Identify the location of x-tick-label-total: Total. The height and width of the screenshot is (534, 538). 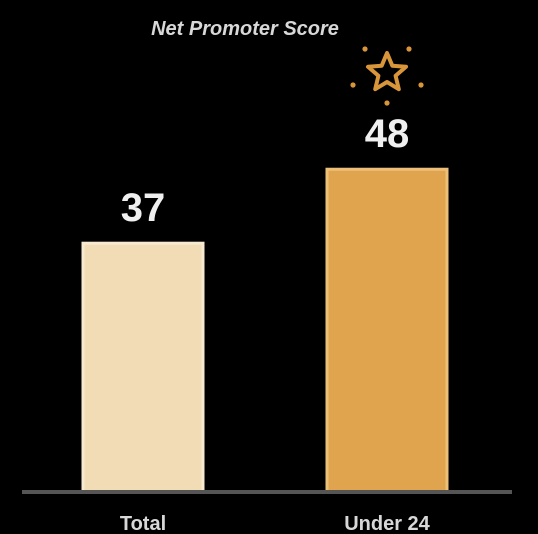
(143, 523).